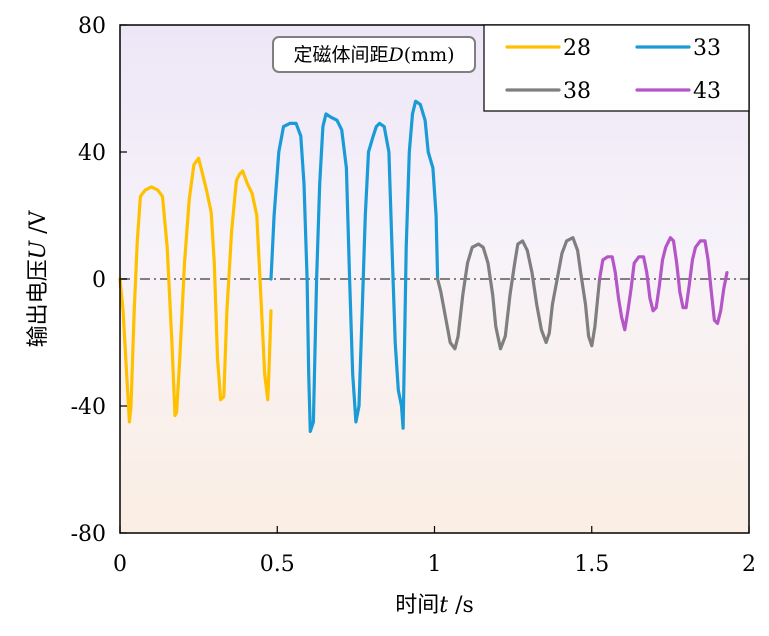 The image size is (769, 636). What do you see at coordinates (38, 249) in the screenshot?
I see `y-axis-title-var: U` at bounding box center [38, 249].